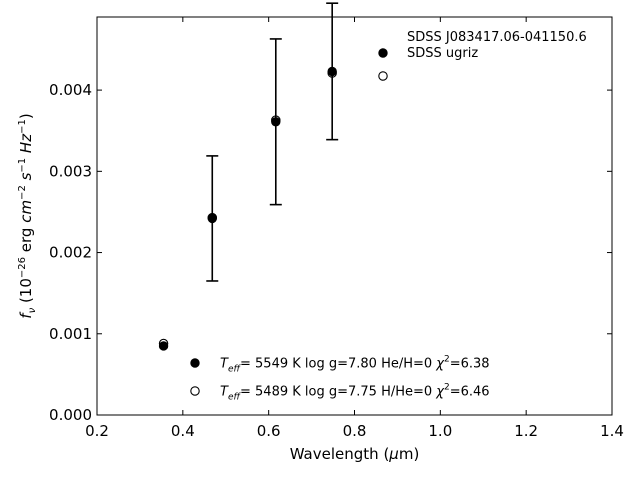  Describe the element at coordinates (70, 253) in the screenshot. I see `y-tick-label: 0.002` at that location.